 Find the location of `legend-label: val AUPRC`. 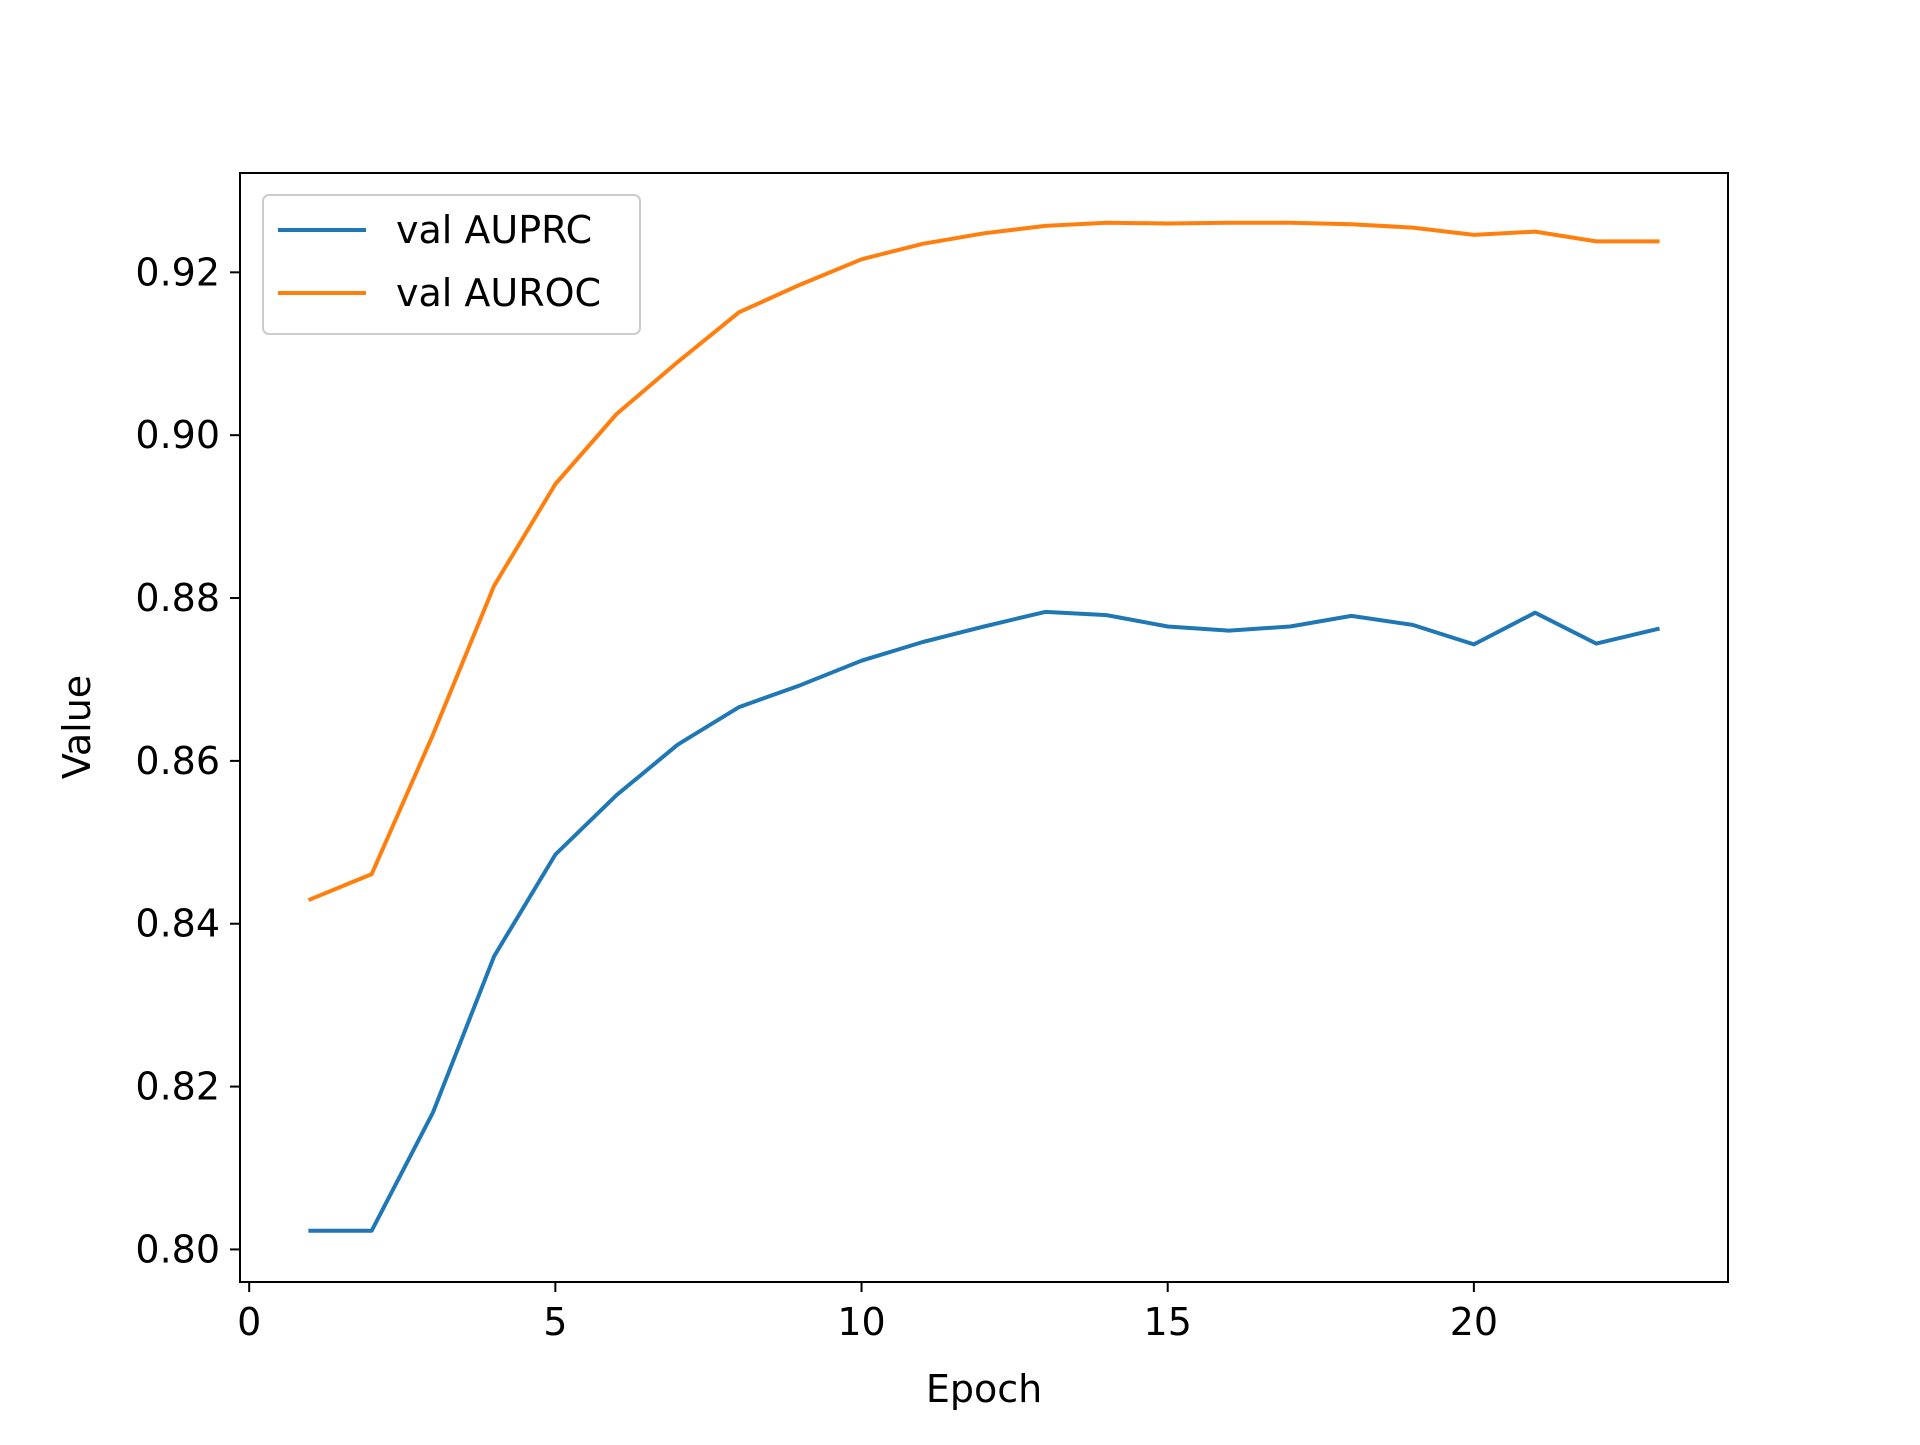

legend-label: val AUPRC is located at coordinates (494, 230).